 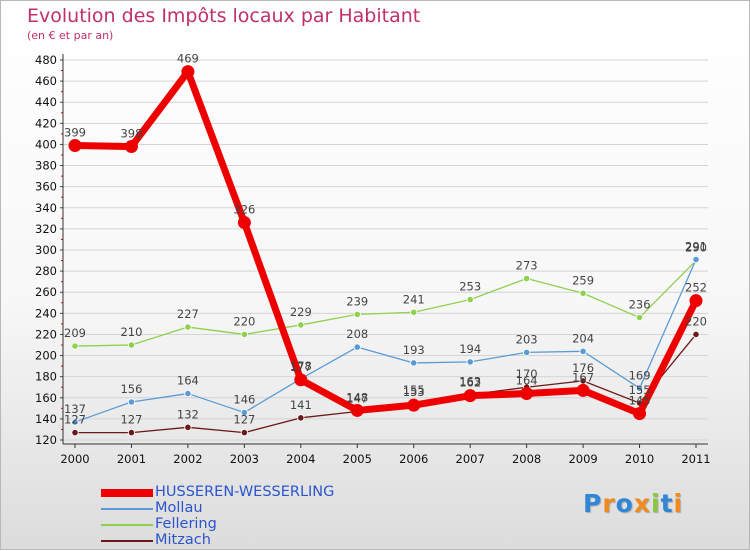 What do you see at coordinates (244, 321) in the screenshot?
I see `data-label: 220` at bounding box center [244, 321].